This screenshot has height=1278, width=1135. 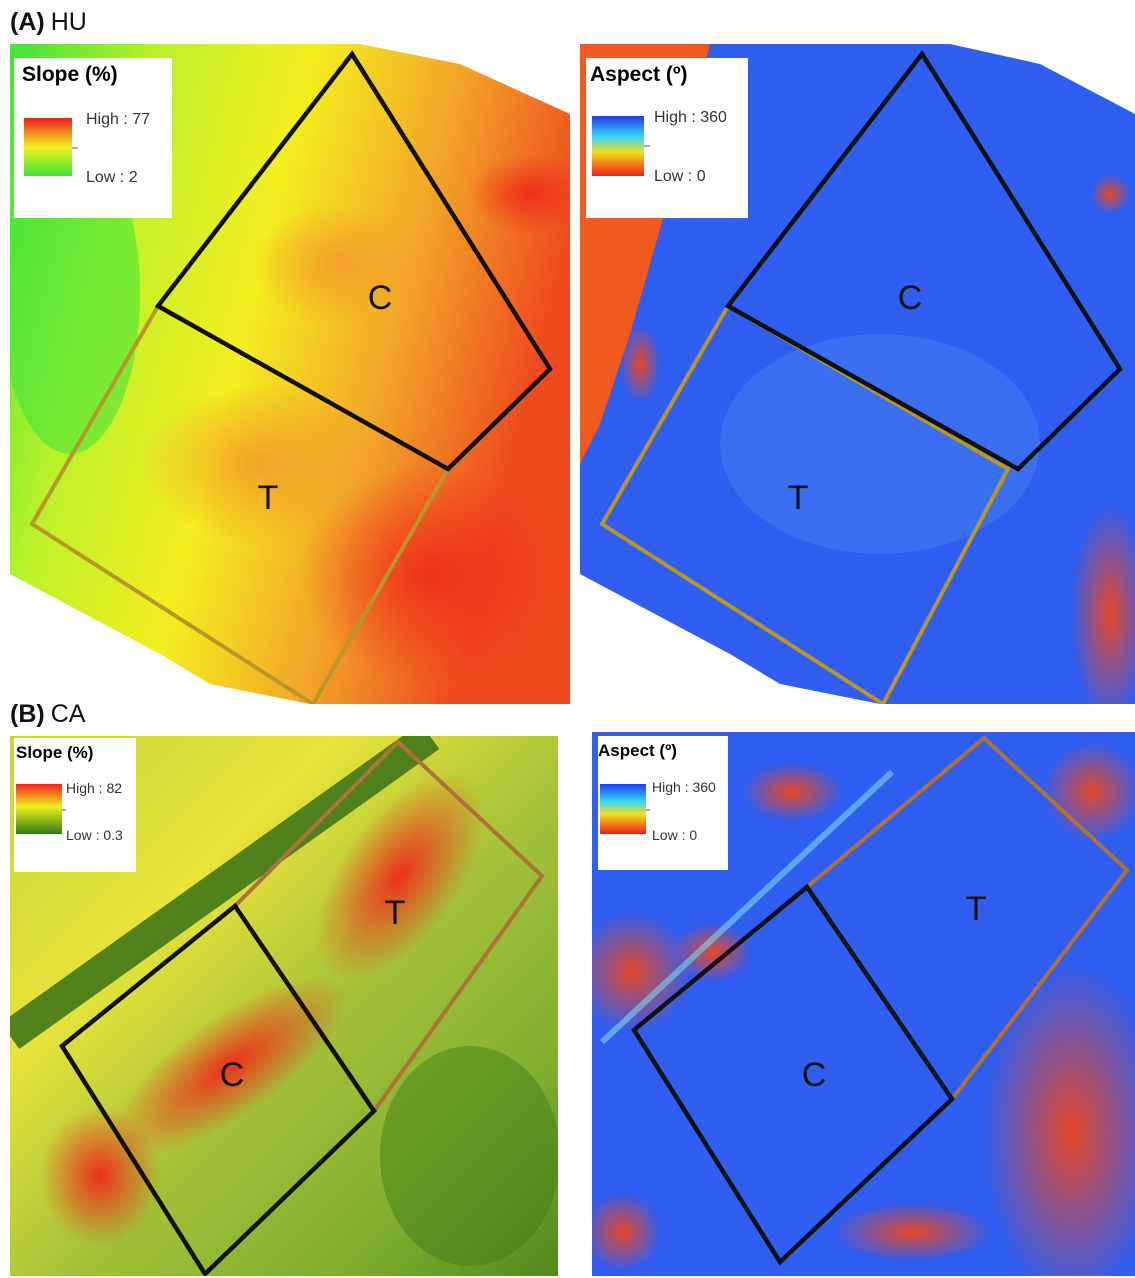 What do you see at coordinates (68, 714) in the screenshot?
I see `site-name: CA` at bounding box center [68, 714].